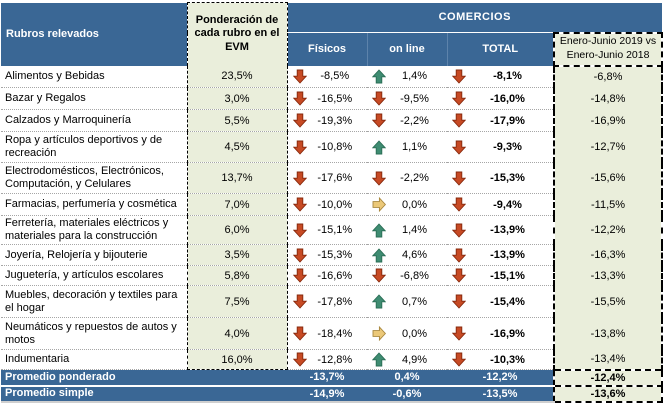 This screenshot has height=407, width=663. I want to click on total-cell: -15,1%, so click(500, 275).